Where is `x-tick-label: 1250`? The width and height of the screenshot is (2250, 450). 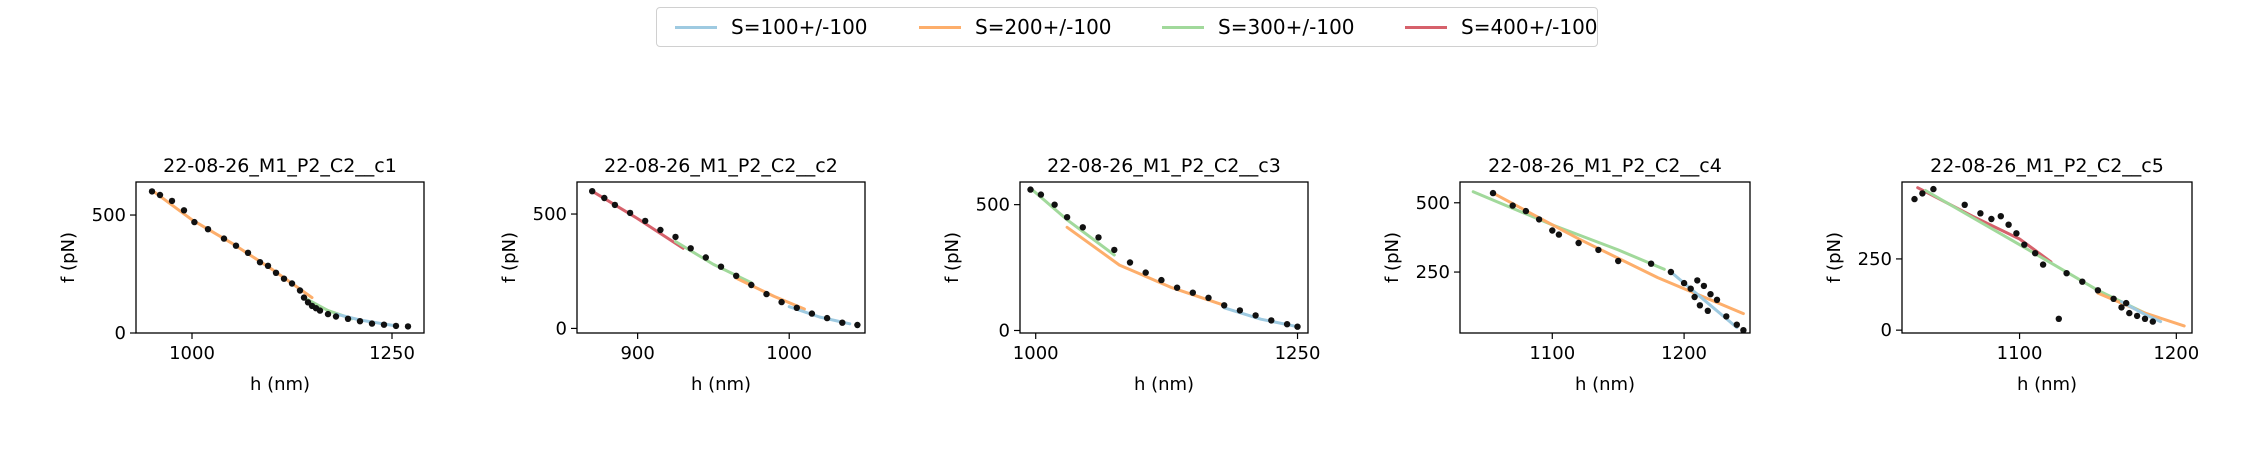 x-tick-label: 1250 is located at coordinates (1298, 353).